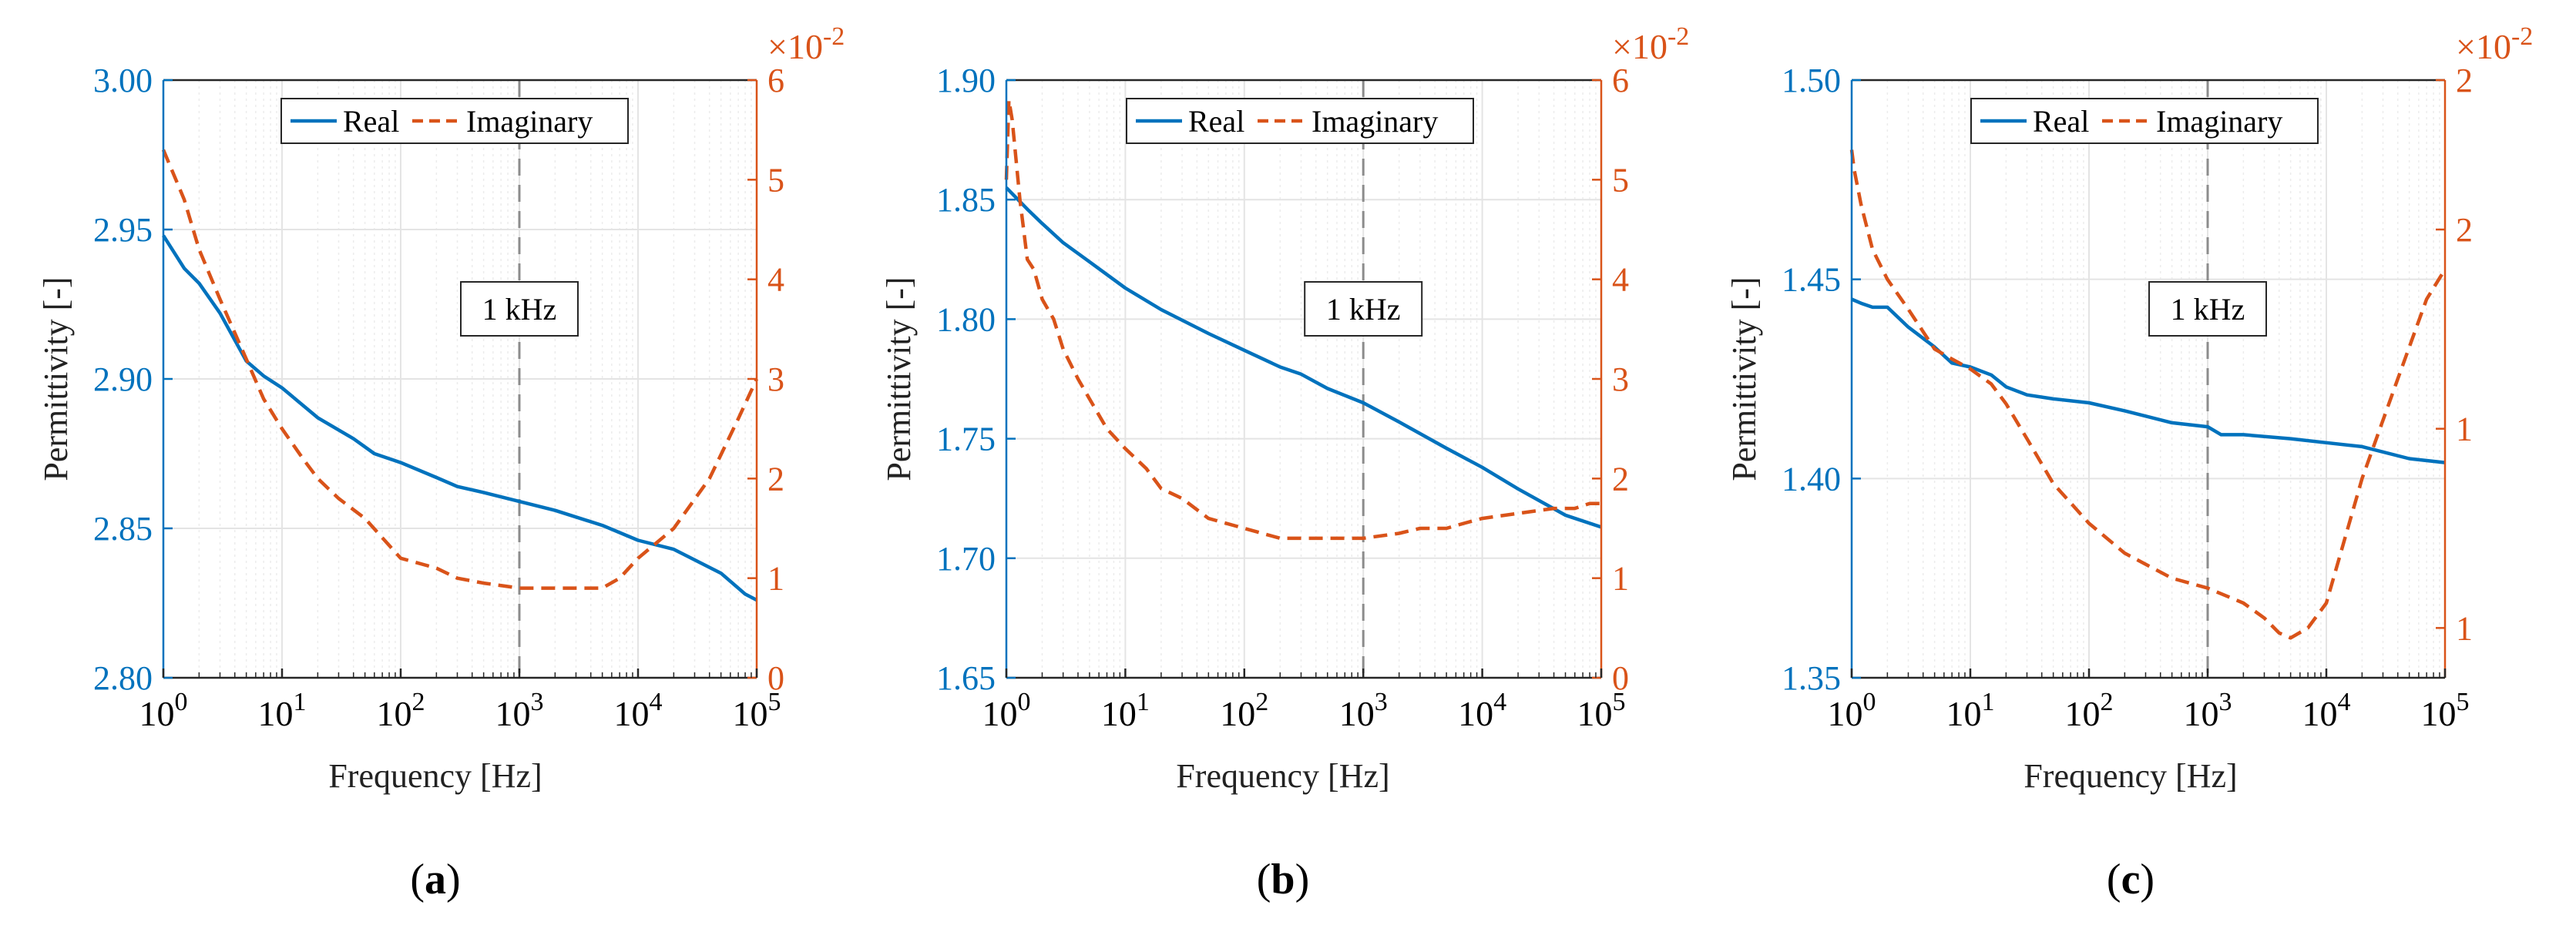 Image resolution: width=2576 pixels, height=925 pixels. I want to click on y-tick-label: 1.45, so click(1811, 280).